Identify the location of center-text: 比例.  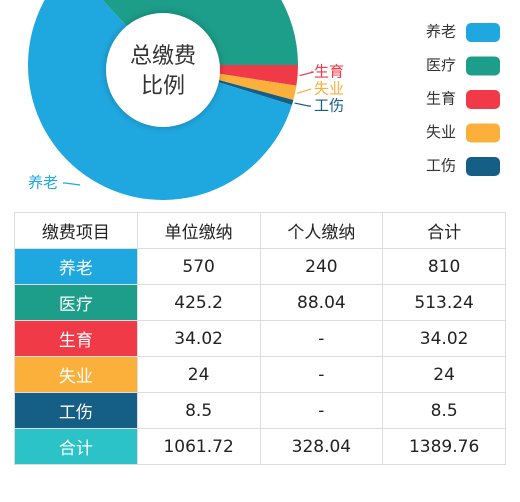
(163, 86).